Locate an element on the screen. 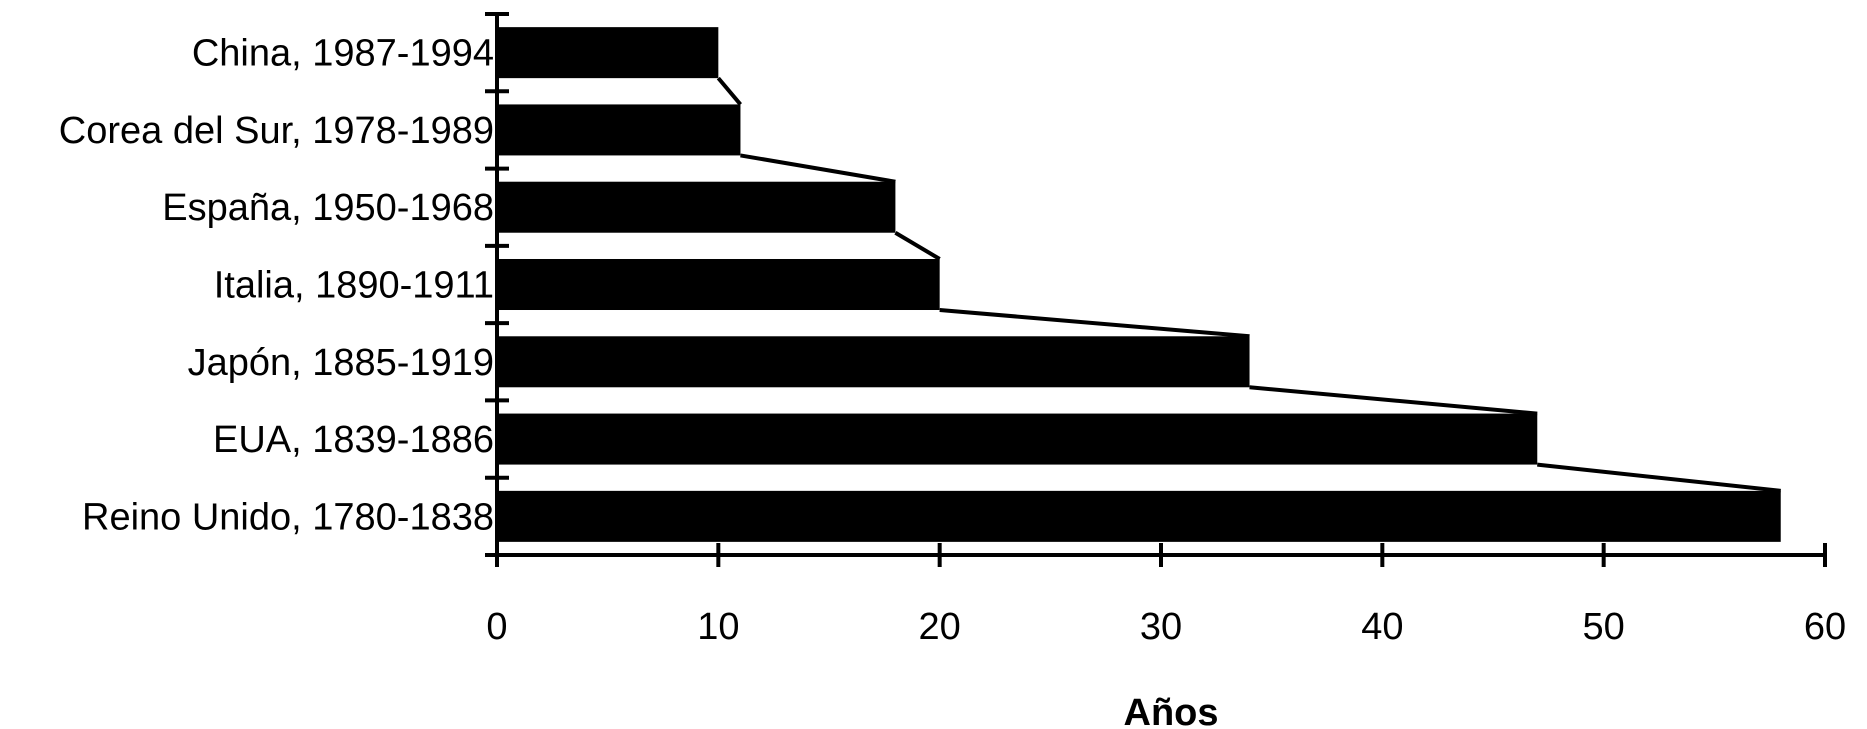 This screenshot has height=729, width=1867. x-tick-label: 20 is located at coordinates (940, 627).